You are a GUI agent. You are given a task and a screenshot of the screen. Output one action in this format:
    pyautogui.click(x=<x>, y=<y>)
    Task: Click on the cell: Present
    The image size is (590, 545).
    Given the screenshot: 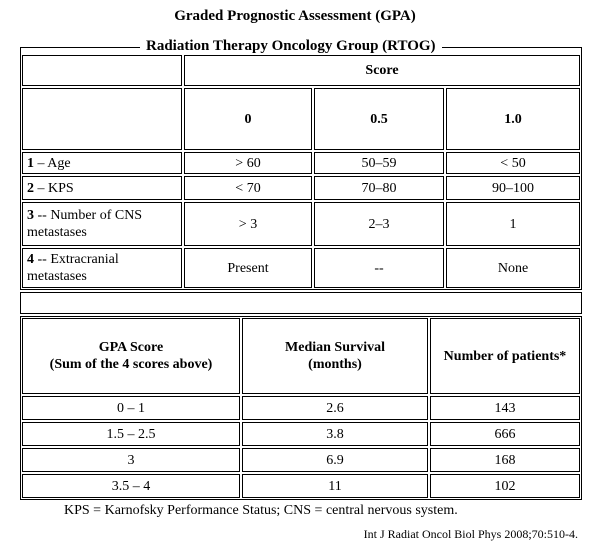 What is the action you would take?
    pyautogui.click(x=248, y=268)
    